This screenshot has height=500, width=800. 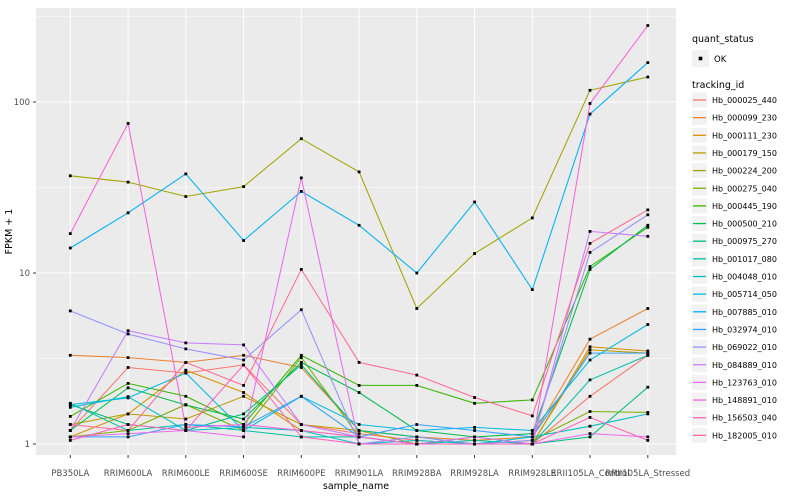 I want to click on x-tick-label: RRIM928LA, so click(x=474, y=474).